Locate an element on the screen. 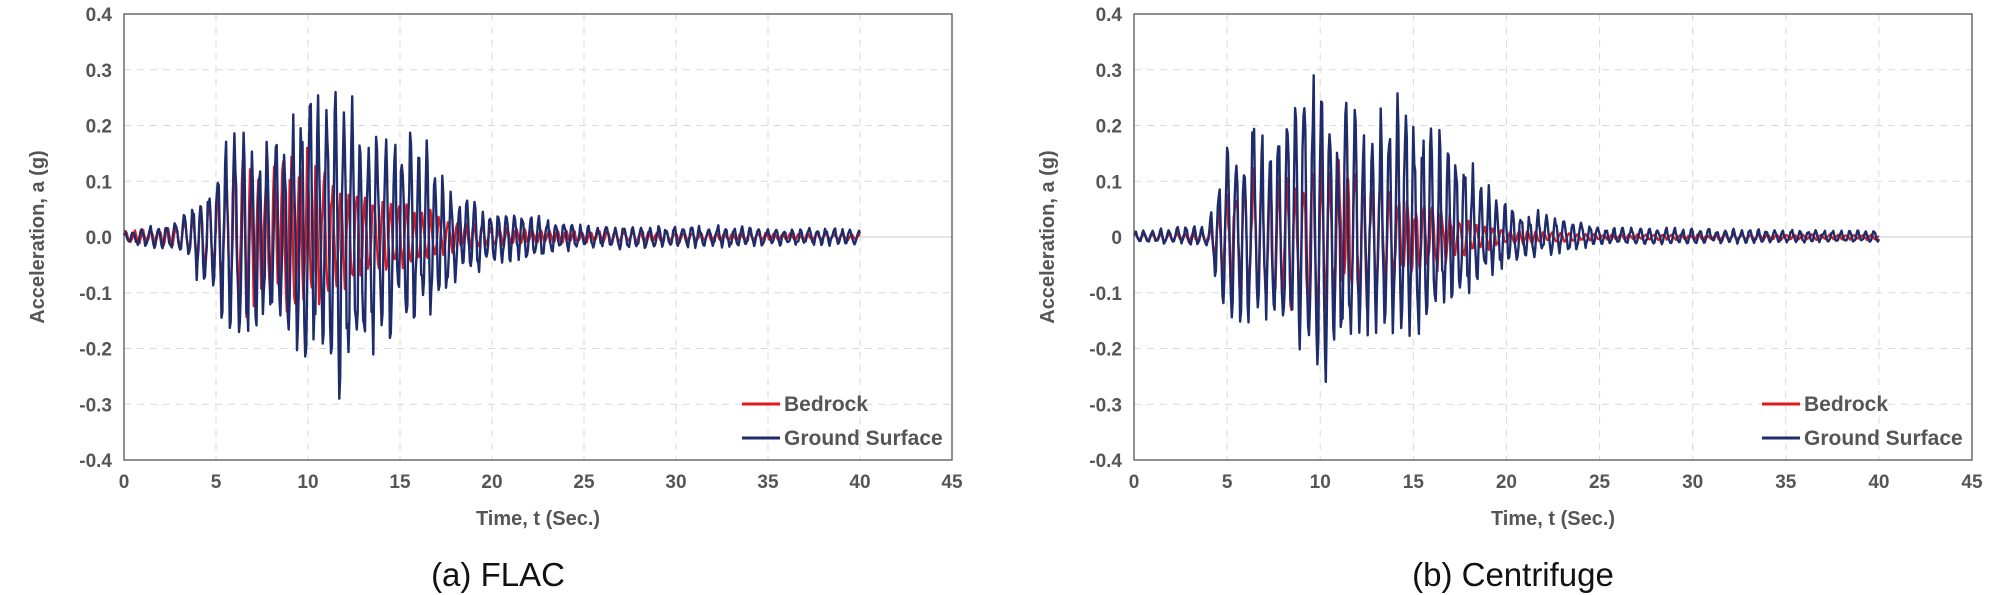  chart-caption: (a) FLAC is located at coordinates (498, 574).